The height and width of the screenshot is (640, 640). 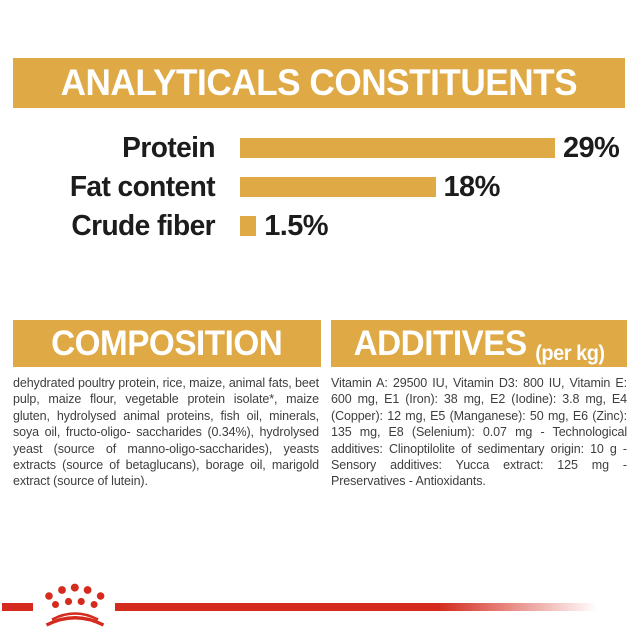 What do you see at coordinates (17, 607) in the screenshot?
I see `footer-red-rule-left` at bounding box center [17, 607].